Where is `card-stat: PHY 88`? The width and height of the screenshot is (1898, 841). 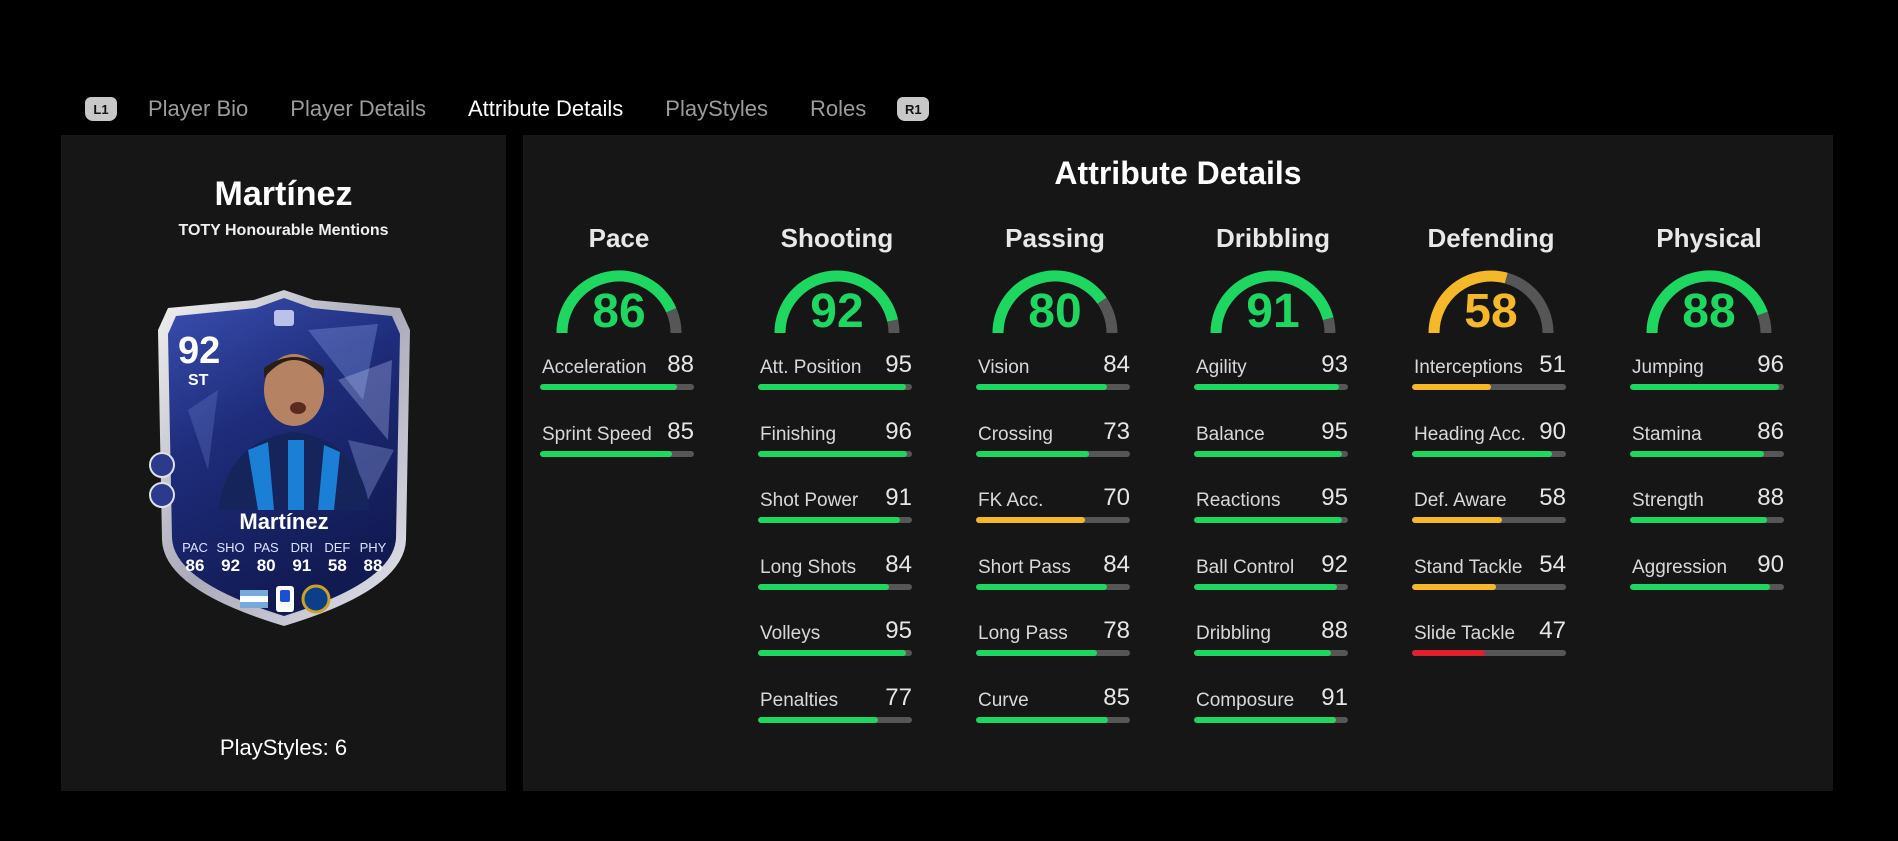 card-stat: PHY 88 is located at coordinates (373, 558).